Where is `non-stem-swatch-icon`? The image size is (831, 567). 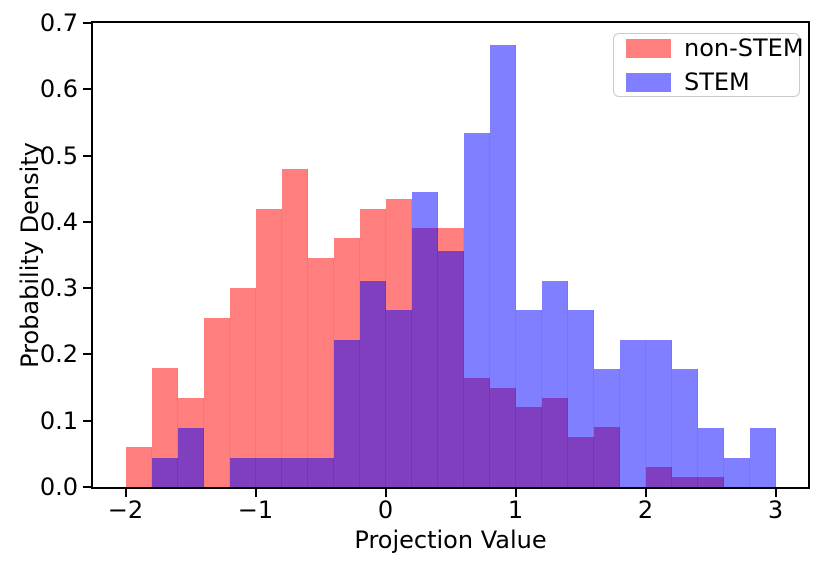 non-stem-swatch-icon is located at coordinates (648, 48).